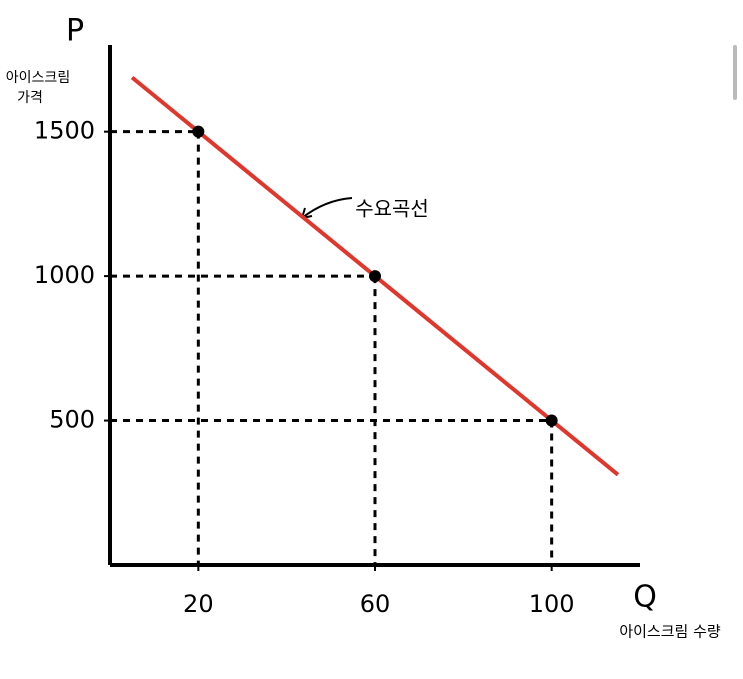 Image resolution: width=743 pixels, height=679 pixels. I want to click on x-symbol: Q, so click(645, 597).